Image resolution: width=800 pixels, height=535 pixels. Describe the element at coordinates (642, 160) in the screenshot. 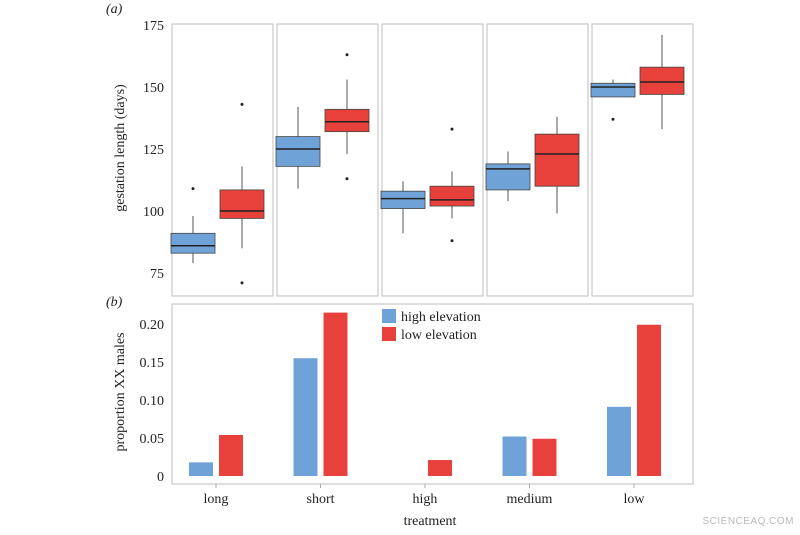

I see `facet-low` at that location.